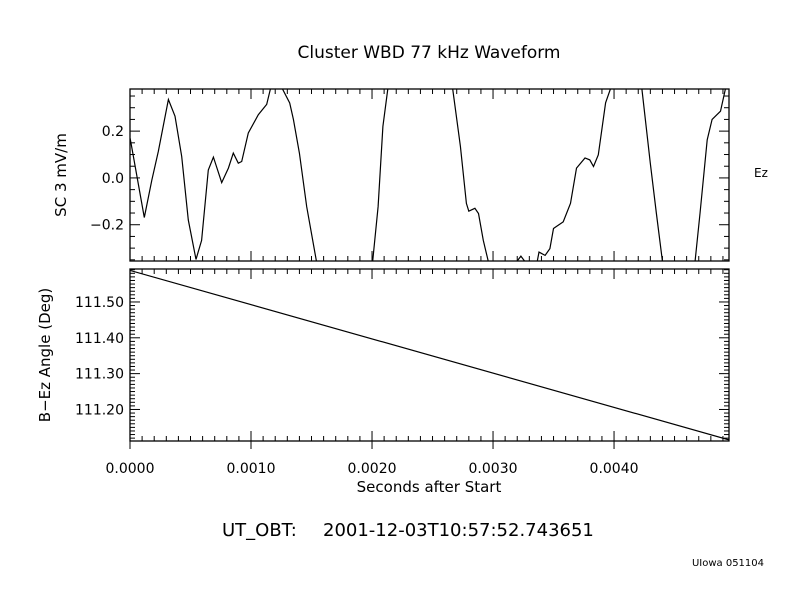 Image resolution: width=800 pixels, height=600 pixels. Describe the element at coordinates (99, 303) in the screenshot. I see `y-tick-label: 111.50` at that location.